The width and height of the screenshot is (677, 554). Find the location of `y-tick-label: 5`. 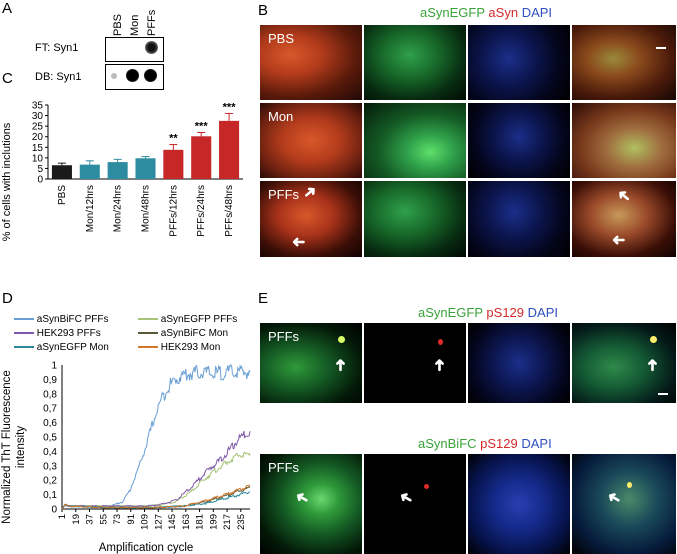

y-tick-label: 5 is located at coordinates (40, 169).